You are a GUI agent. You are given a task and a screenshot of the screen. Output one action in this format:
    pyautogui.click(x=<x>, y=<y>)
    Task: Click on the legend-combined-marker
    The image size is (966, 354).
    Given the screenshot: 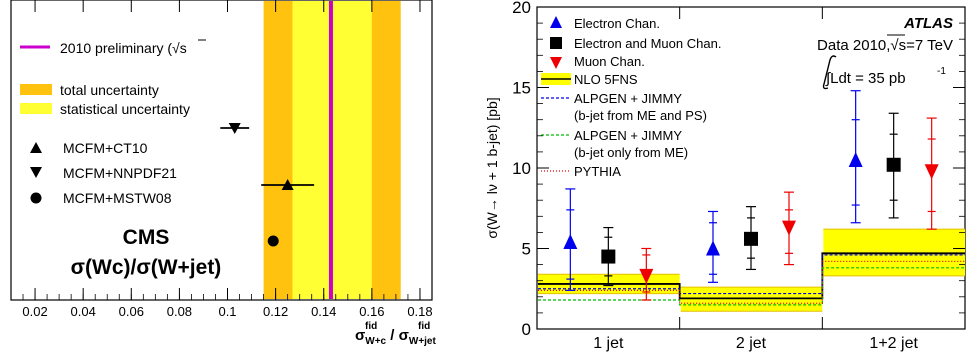 What is the action you would take?
    pyautogui.click(x=556, y=43)
    